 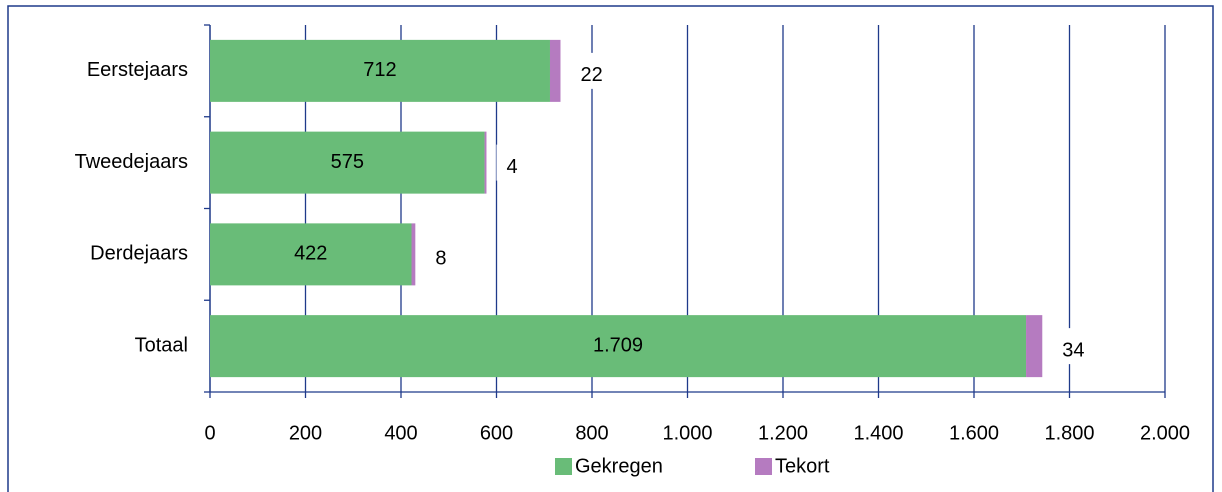 I want to click on x-tick-label: 400, so click(x=400, y=433).